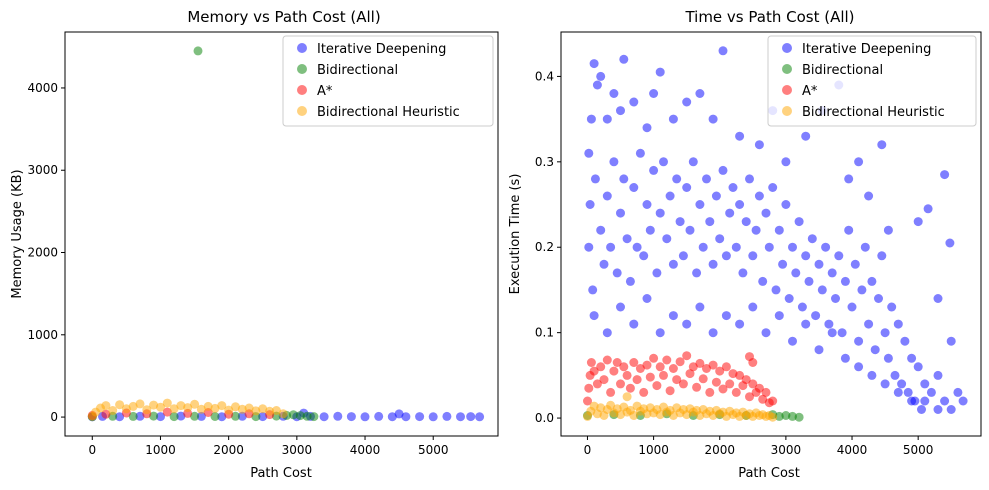  What do you see at coordinates (544, 418) in the screenshot?
I see `y-tick-label: 0.0` at bounding box center [544, 418].